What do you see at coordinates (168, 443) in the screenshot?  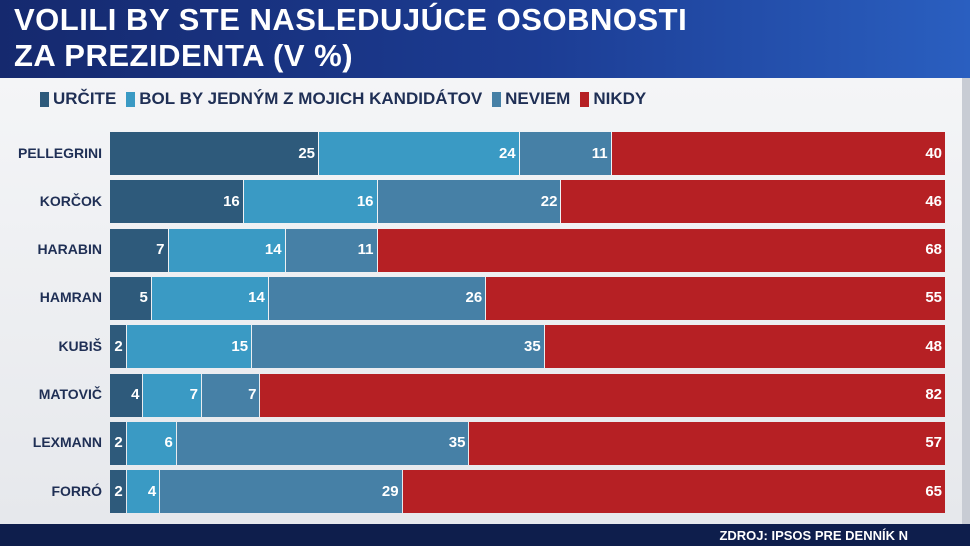 I see `data-label: 6` at bounding box center [168, 443].